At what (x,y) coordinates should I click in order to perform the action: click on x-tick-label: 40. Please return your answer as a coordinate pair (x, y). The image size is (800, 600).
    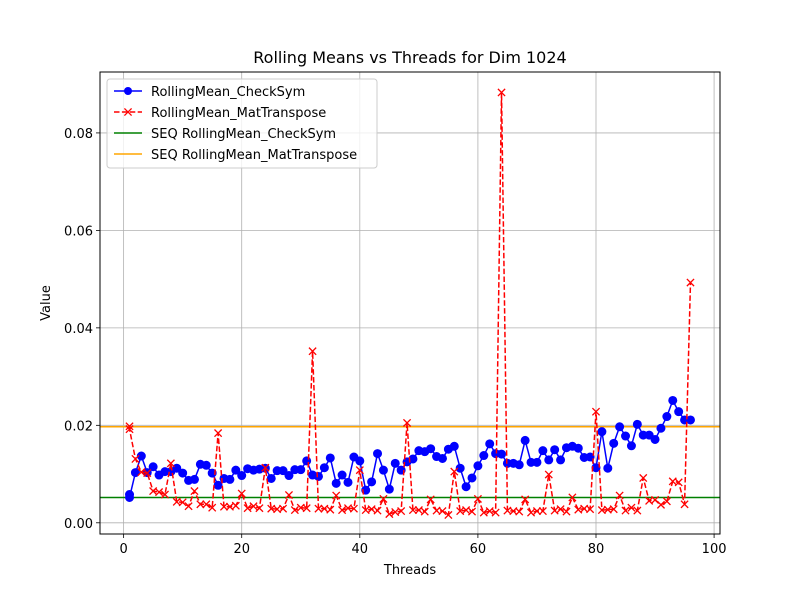
    Looking at the image, I should click on (360, 549).